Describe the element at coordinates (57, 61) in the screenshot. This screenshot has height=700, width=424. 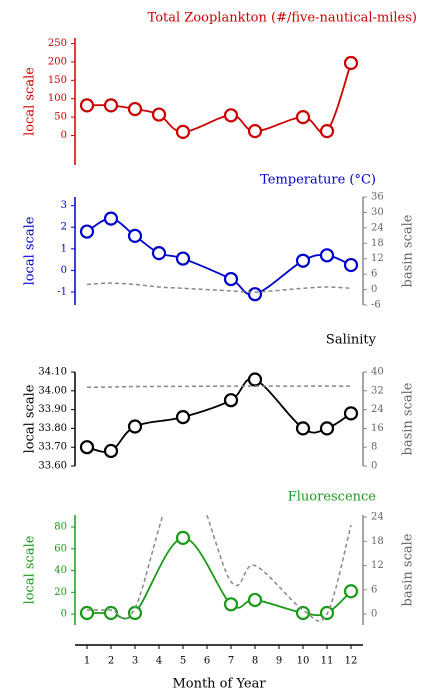
I see `y-tick-label: 200` at that location.